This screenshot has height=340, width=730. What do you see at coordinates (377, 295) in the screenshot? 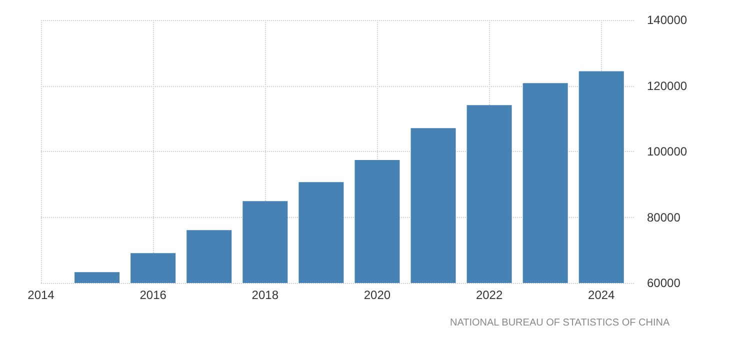
I see `x-tick-label: 2020` at bounding box center [377, 295].